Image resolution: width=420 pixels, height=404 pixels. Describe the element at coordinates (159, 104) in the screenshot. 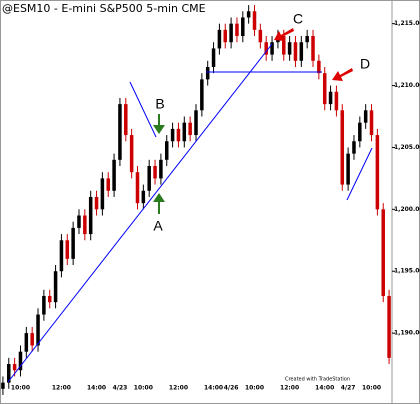

I see `annotation-label: B` at that location.